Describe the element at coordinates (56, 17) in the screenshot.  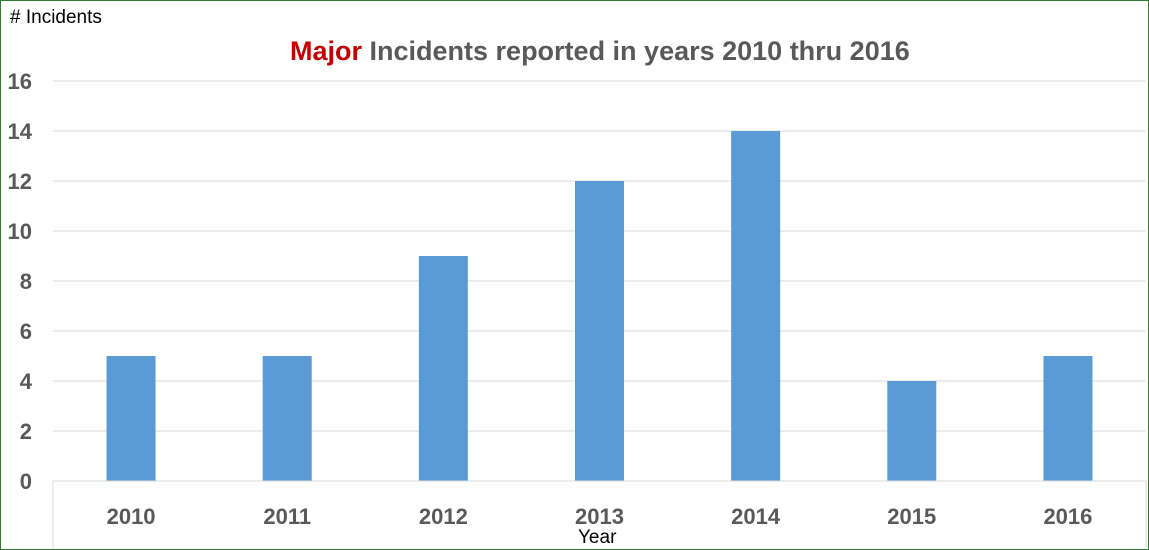
I see `y-axis-label: # Incidents` at that location.